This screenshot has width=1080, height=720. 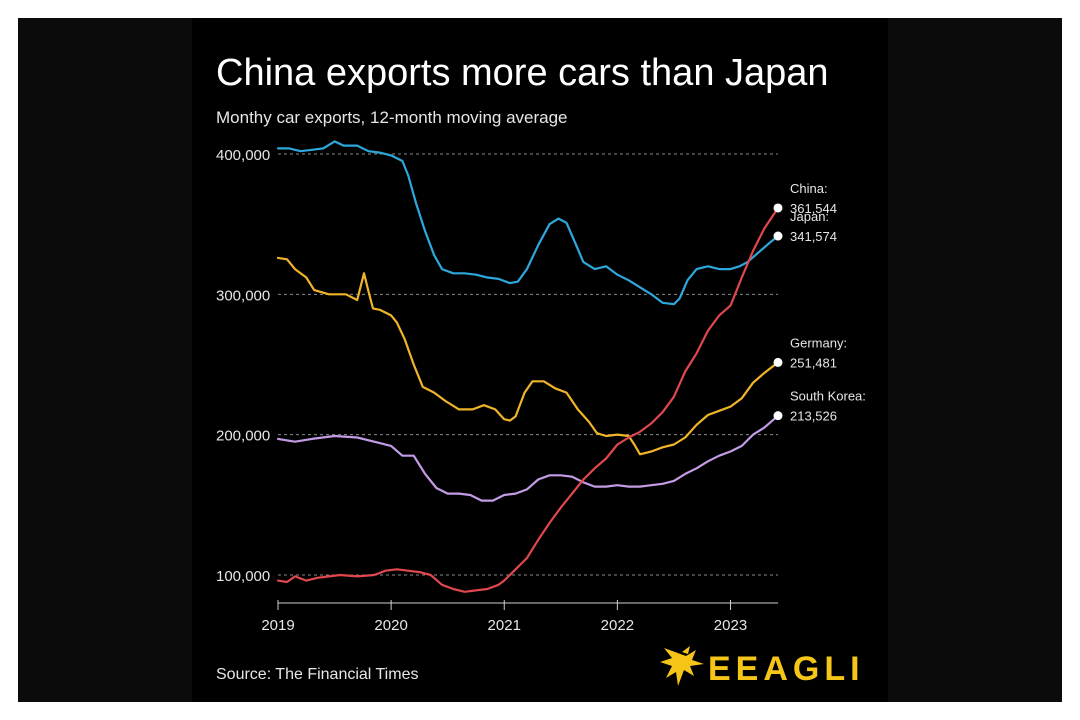 I want to click on y-tick-label: 300,000, so click(x=243, y=295).